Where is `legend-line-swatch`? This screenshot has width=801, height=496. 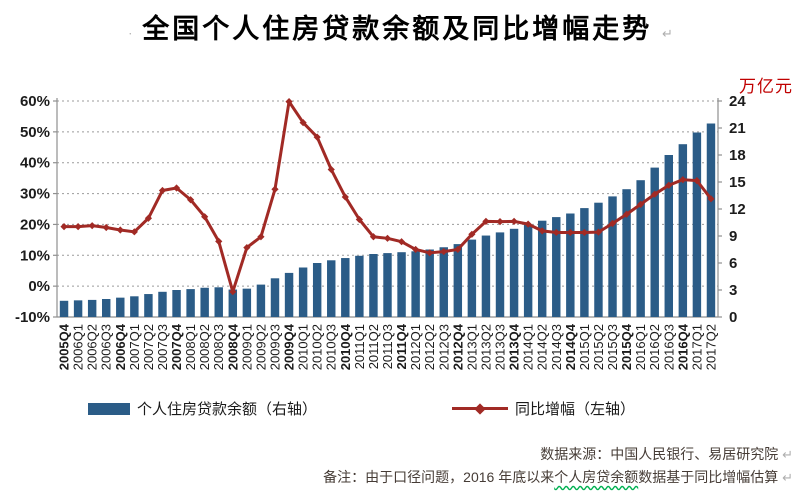
legend-line-swatch is located at coordinates (480, 408).